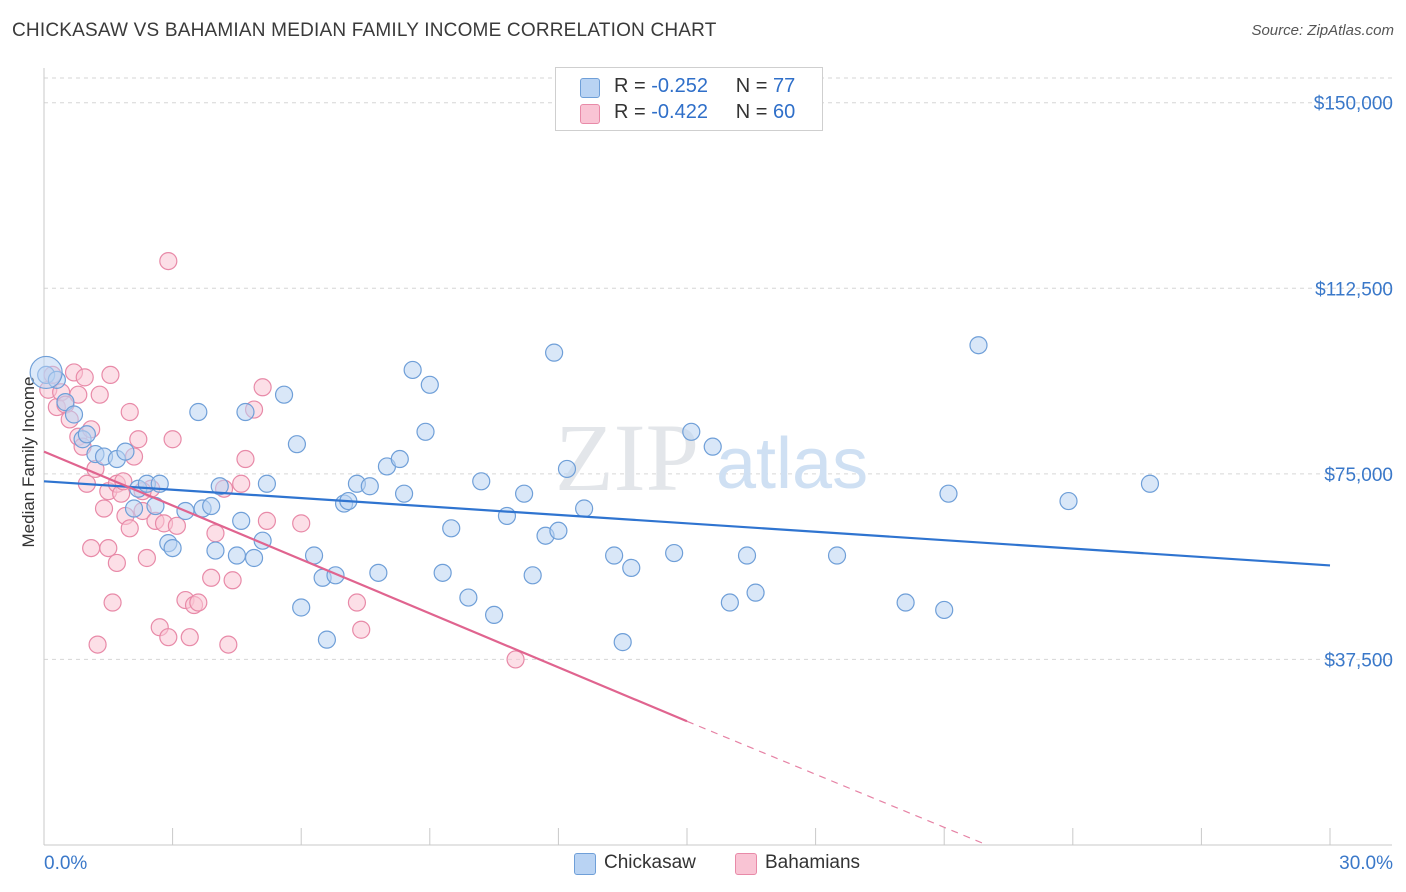  Describe the element at coordinates (689, 99) in the screenshot. I see `correlation-legend: R = -0.252 N = 77 R = -0.422 N = 60` at that location.